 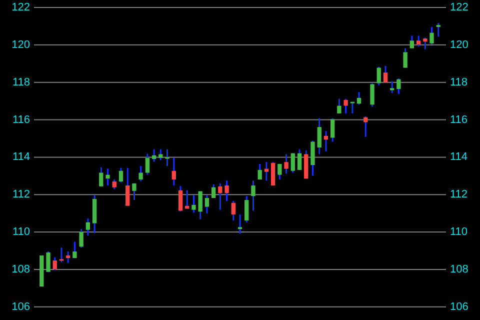 I want to click on y-tick-label: 106, so click(x=21, y=306).